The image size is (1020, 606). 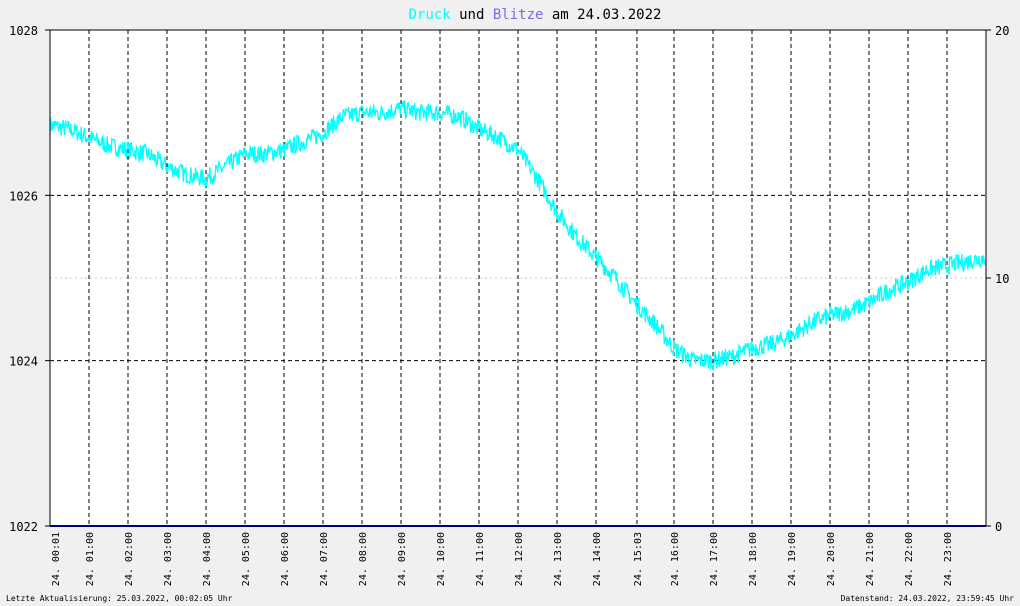 I want to click on x-tick-label: 24. 21:00, so click(x=870, y=559).